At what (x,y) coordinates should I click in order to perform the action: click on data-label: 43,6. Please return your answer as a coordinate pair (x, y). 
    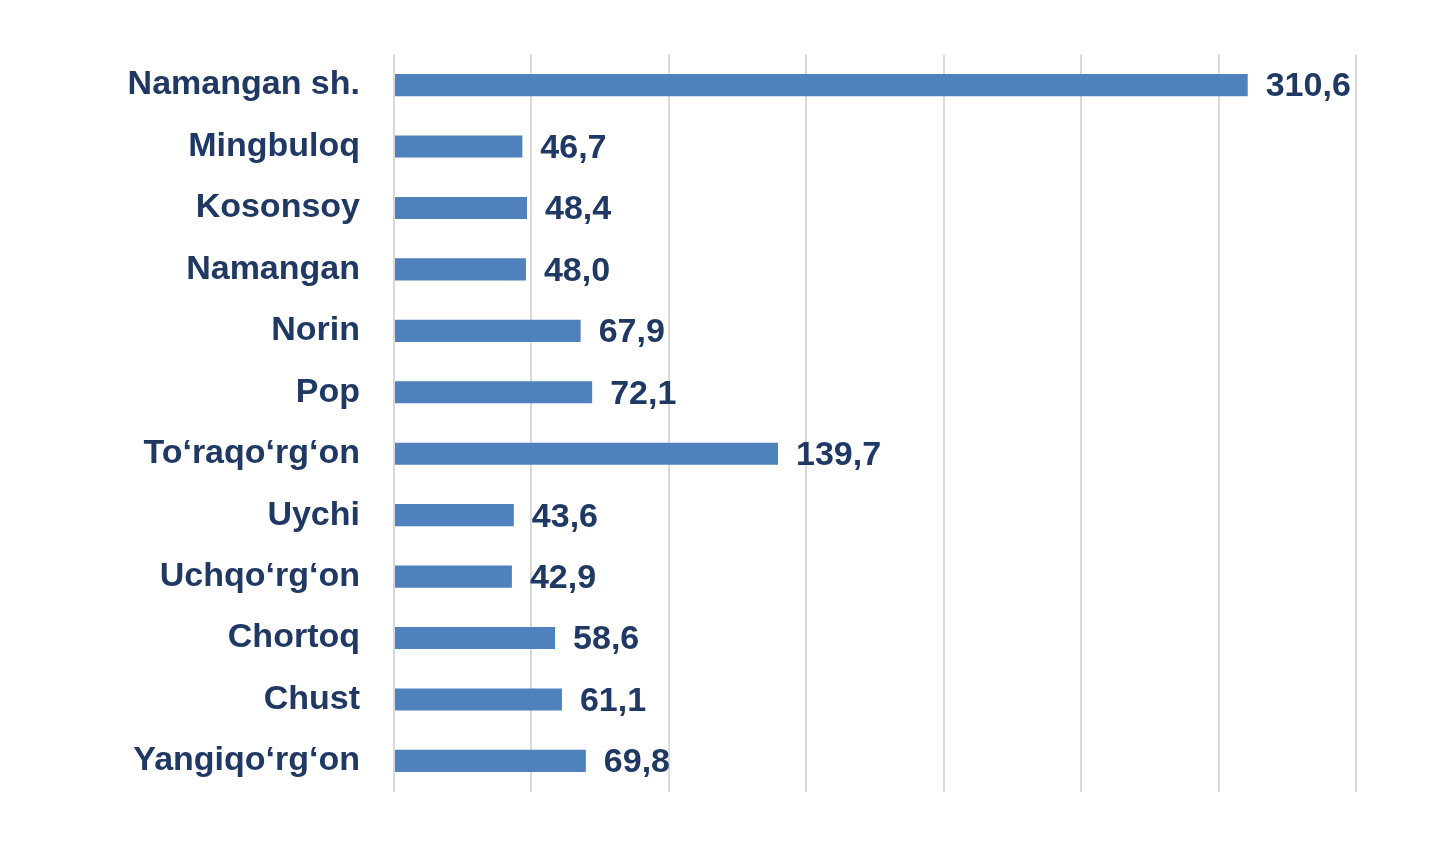
    Looking at the image, I should click on (565, 514).